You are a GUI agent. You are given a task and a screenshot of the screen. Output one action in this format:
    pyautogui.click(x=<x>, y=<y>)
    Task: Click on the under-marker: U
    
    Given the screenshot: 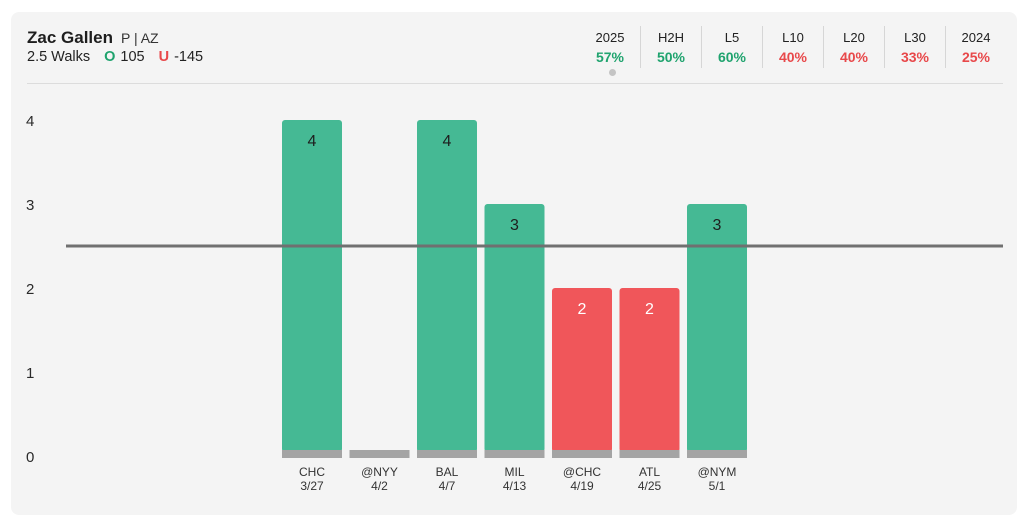 What is the action you would take?
    pyautogui.click(x=164, y=57)
    